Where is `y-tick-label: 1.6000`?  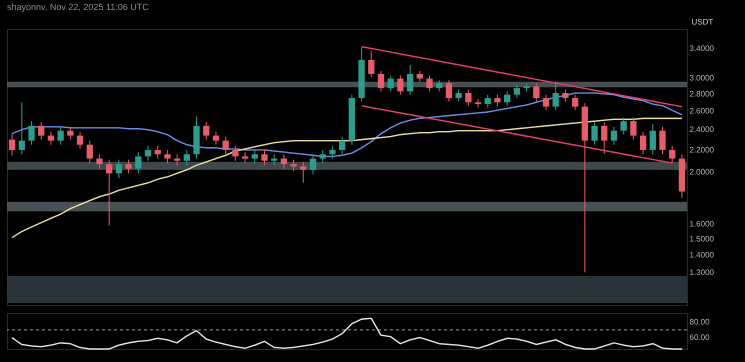 y-tick-label: 1.6000 is located at coordinates (702, 224).